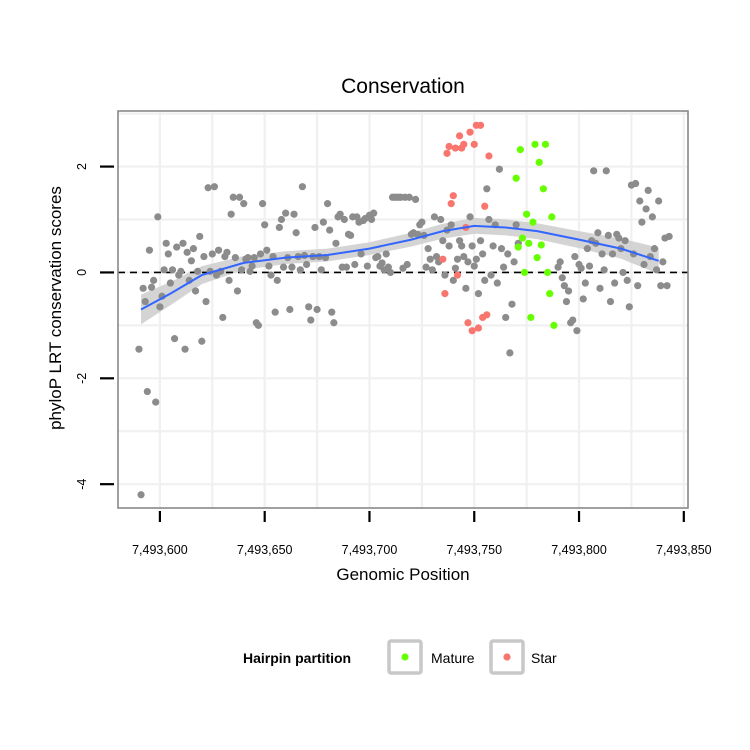 The height and width of the screenshot is (750, 750). I want to click on confidence-band, so click(400, 271).